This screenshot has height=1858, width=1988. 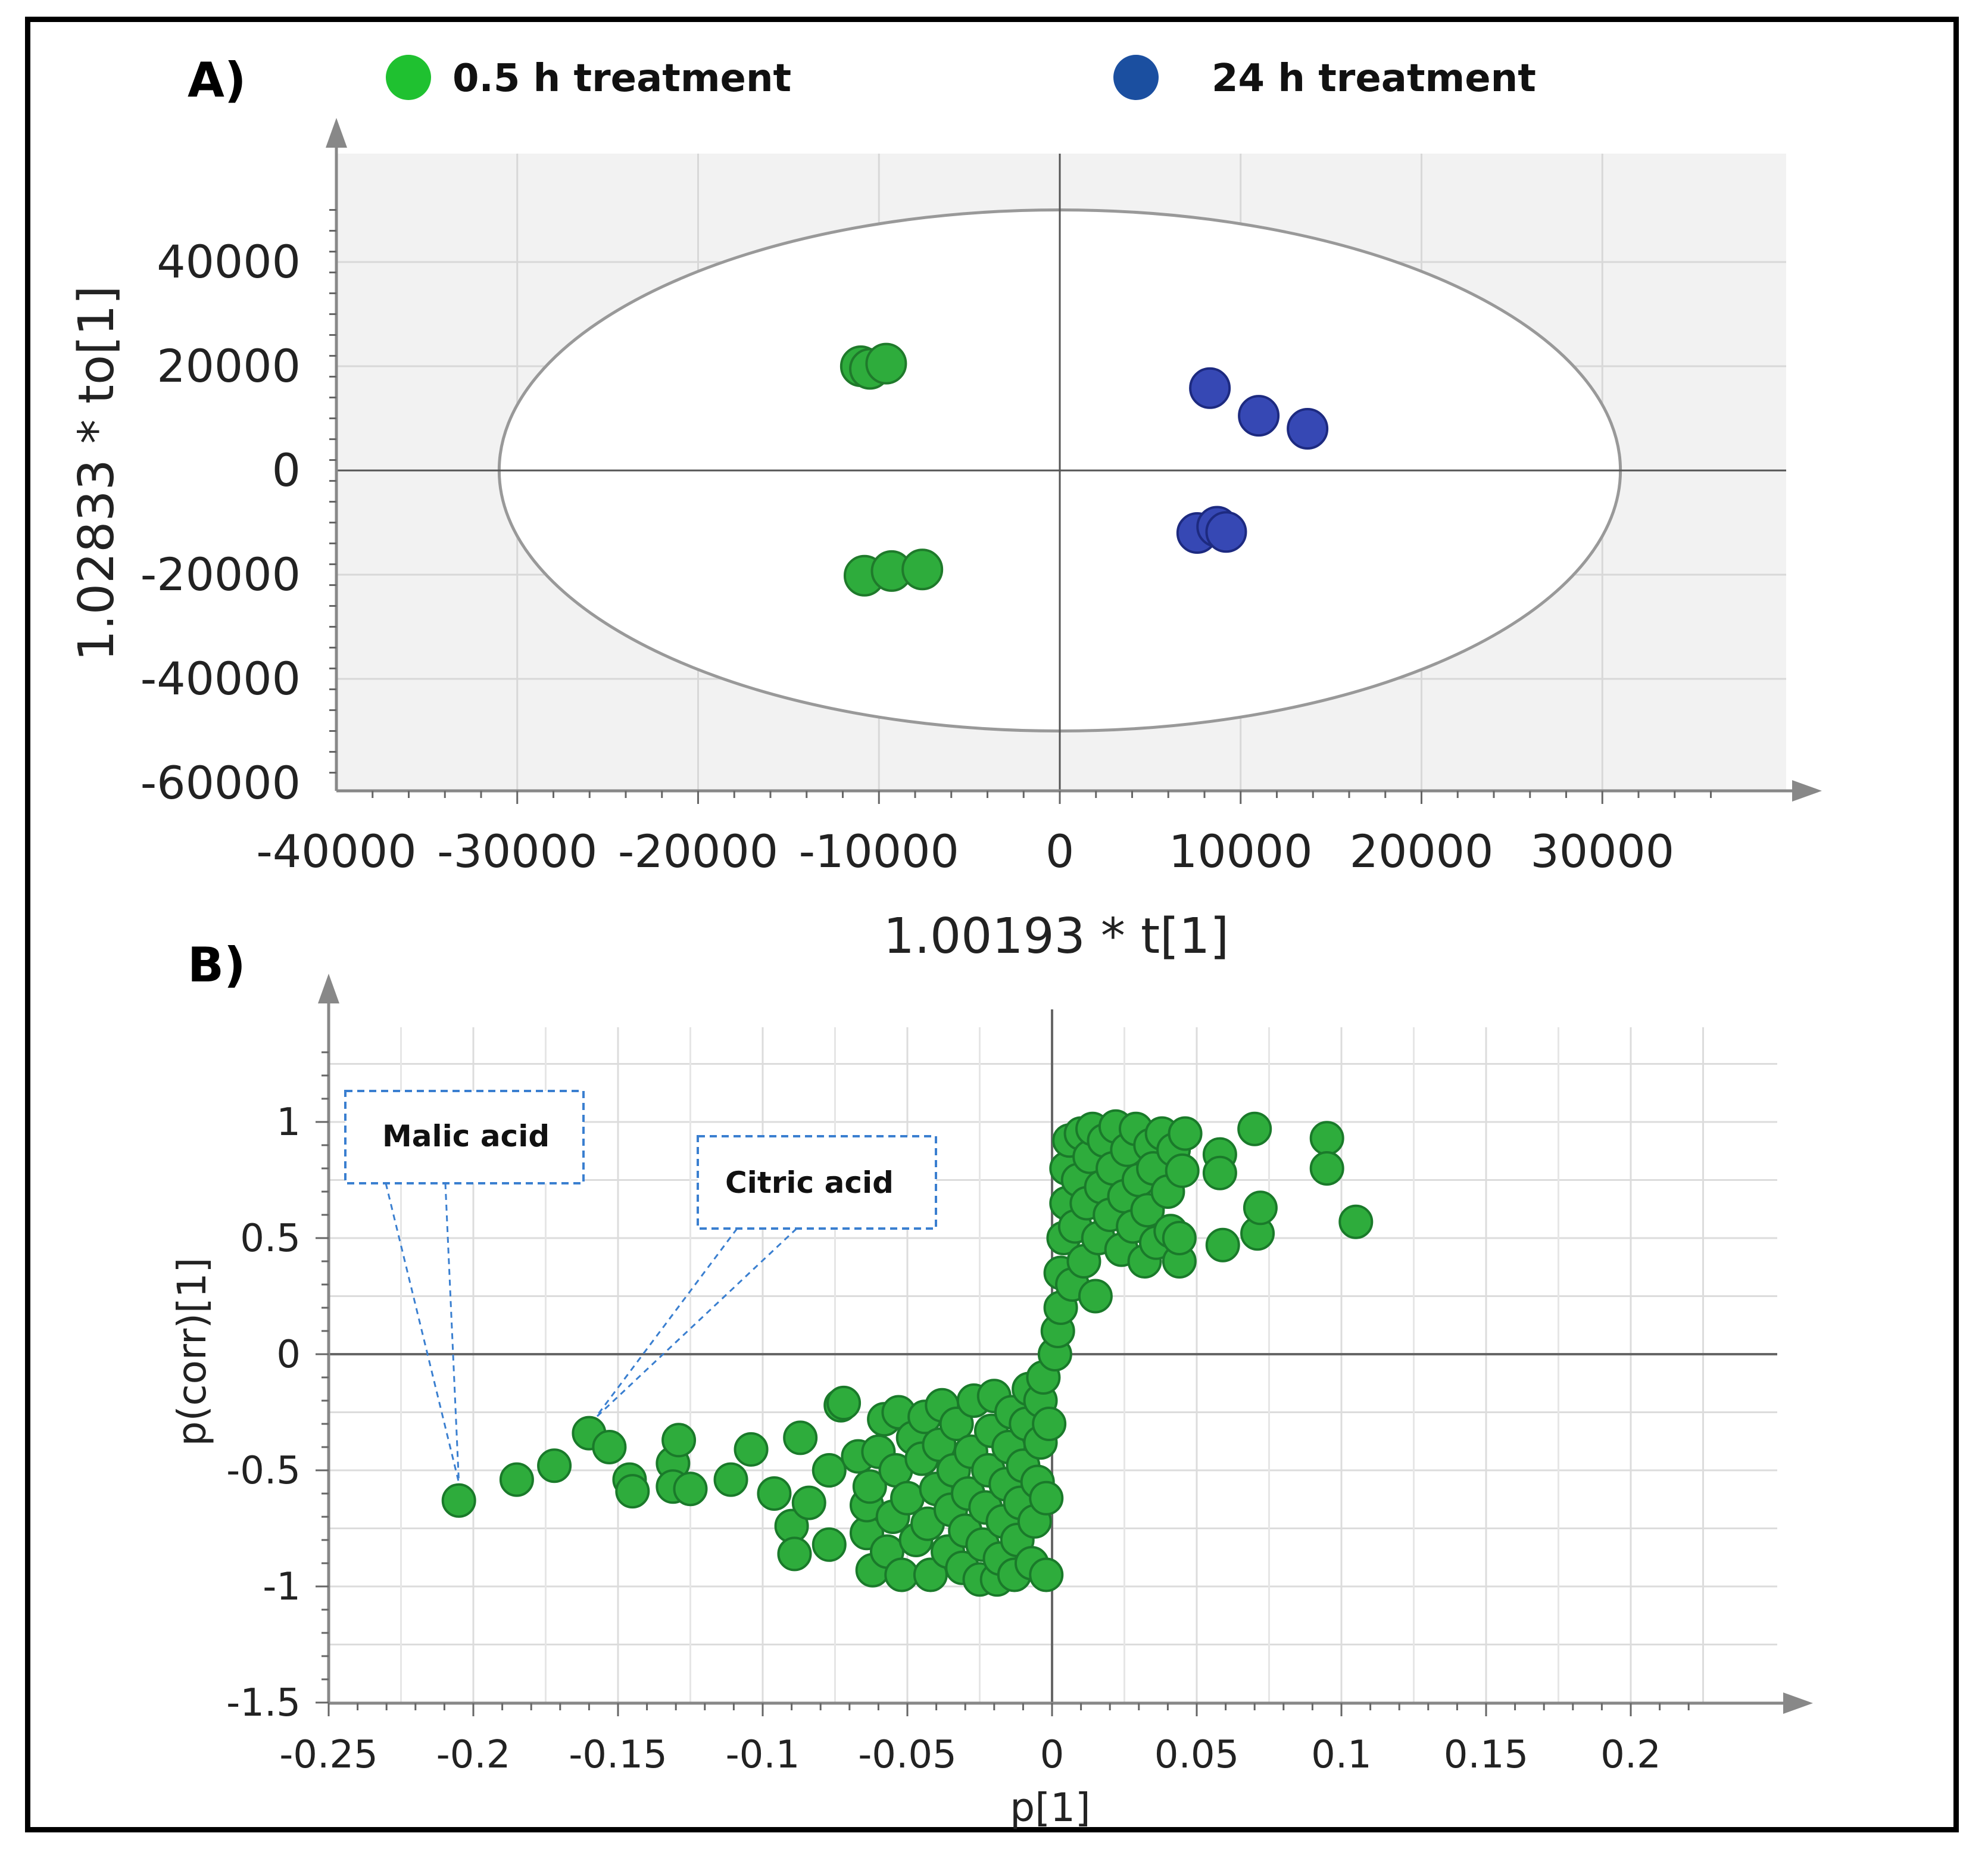 I want to click on x-tick-label-a: -30000, so click(x=517, y=851).